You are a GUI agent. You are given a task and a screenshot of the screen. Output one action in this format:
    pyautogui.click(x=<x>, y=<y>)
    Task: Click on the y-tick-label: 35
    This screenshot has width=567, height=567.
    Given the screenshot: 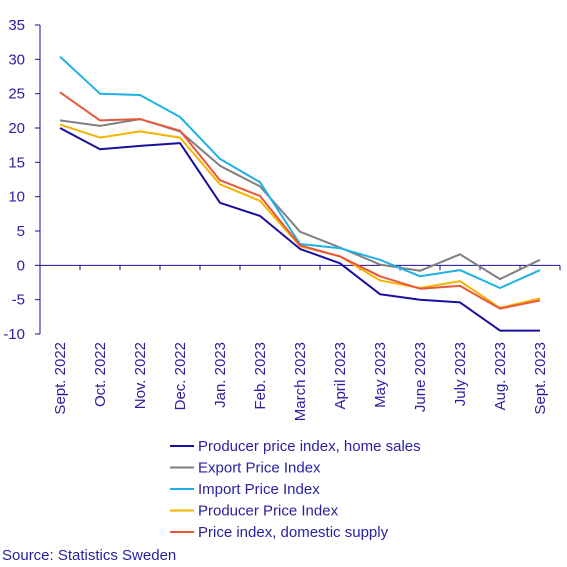 What is the action you would take?
    pyautogui.click(x=16, y=25)
    